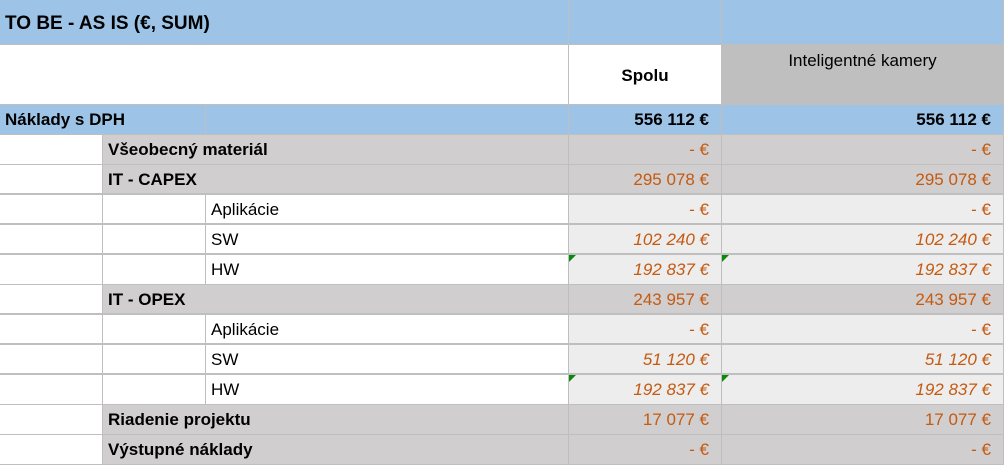 The height and width of the screenshot is (466, 1004). What do you see at coordinates (645, 240) in the screenshot?
I see `row-total: 102 240 €` at bounding box center [645, 240].